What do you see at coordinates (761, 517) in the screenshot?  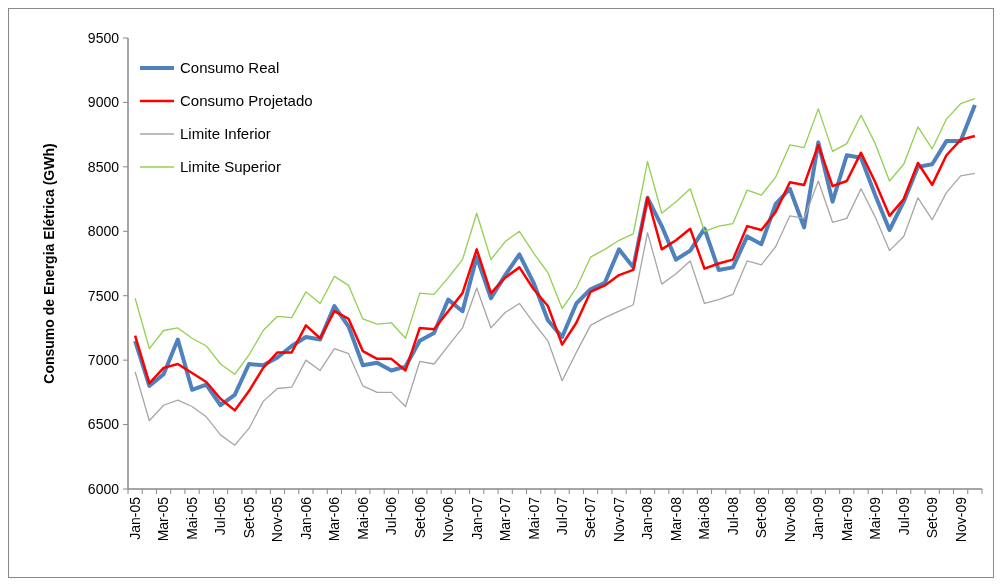 I see `x-tick-label: Set-08` at bounding box center [761, 517].